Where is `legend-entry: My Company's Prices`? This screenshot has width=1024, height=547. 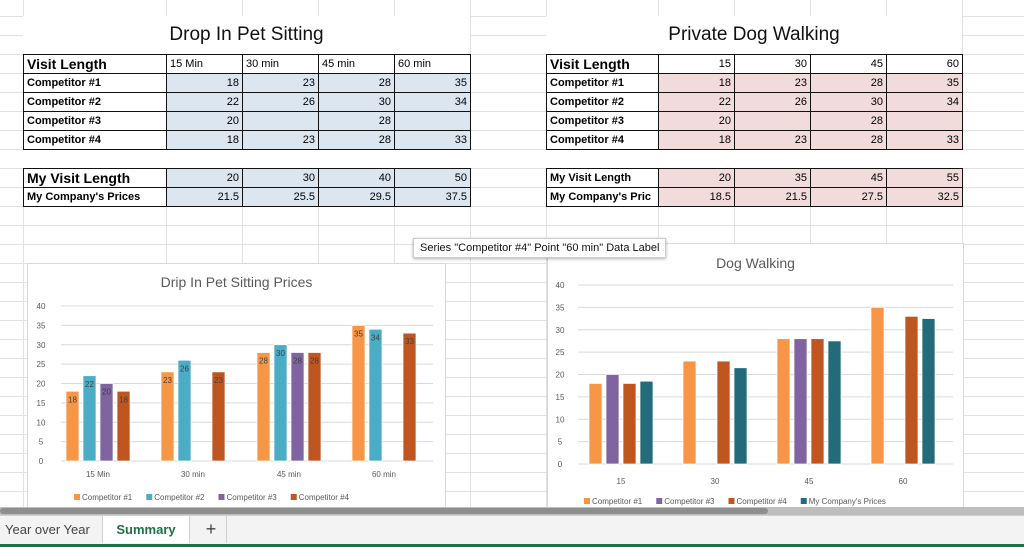
legend-entry: My Company's Prices is located at coordinates (847, 501).